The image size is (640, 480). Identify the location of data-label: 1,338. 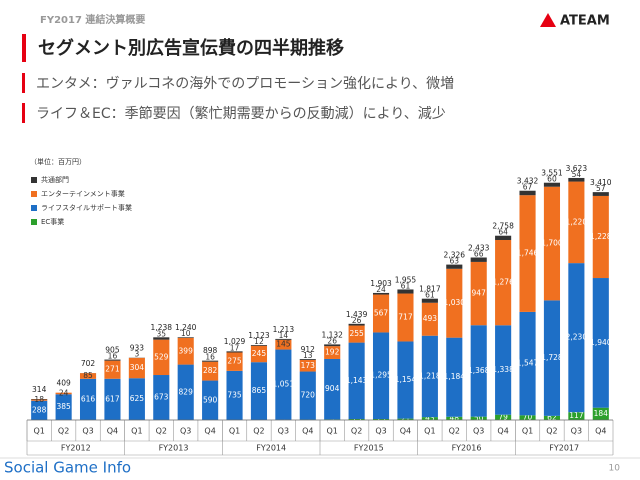
(503, 369).